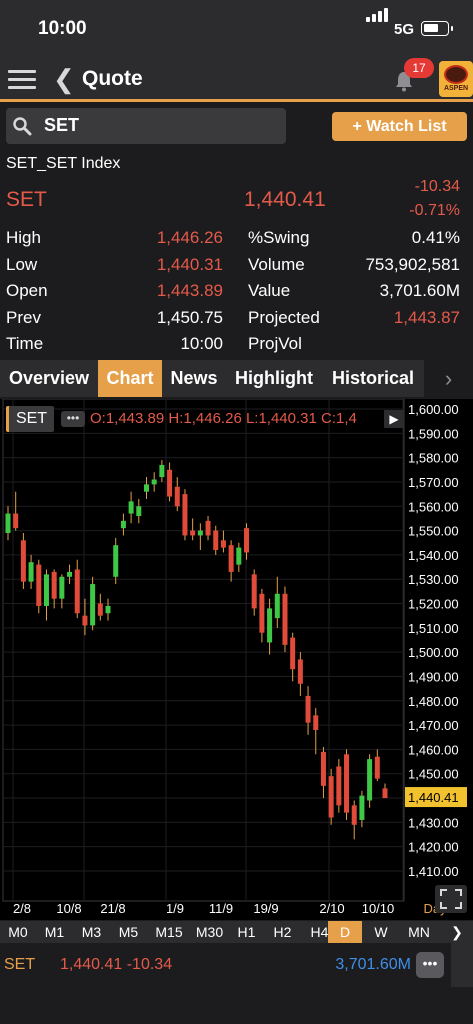 Image resolution: width=473 pixels, height=1024 pixels. What do you see at coordinates (433, 725) in the screenshot?
I see `y-tick-label: 1,470.00` at bounding box center [433, 725].